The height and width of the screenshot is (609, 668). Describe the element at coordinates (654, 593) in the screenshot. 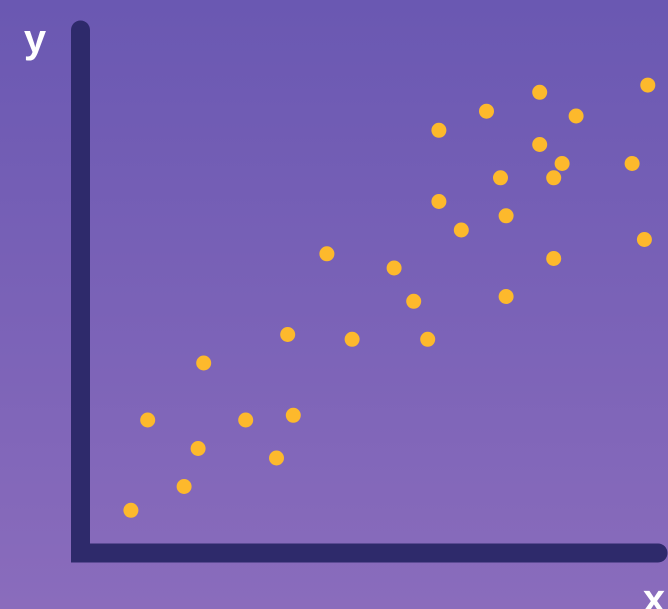

I see `x-axis-label: x` at that location.